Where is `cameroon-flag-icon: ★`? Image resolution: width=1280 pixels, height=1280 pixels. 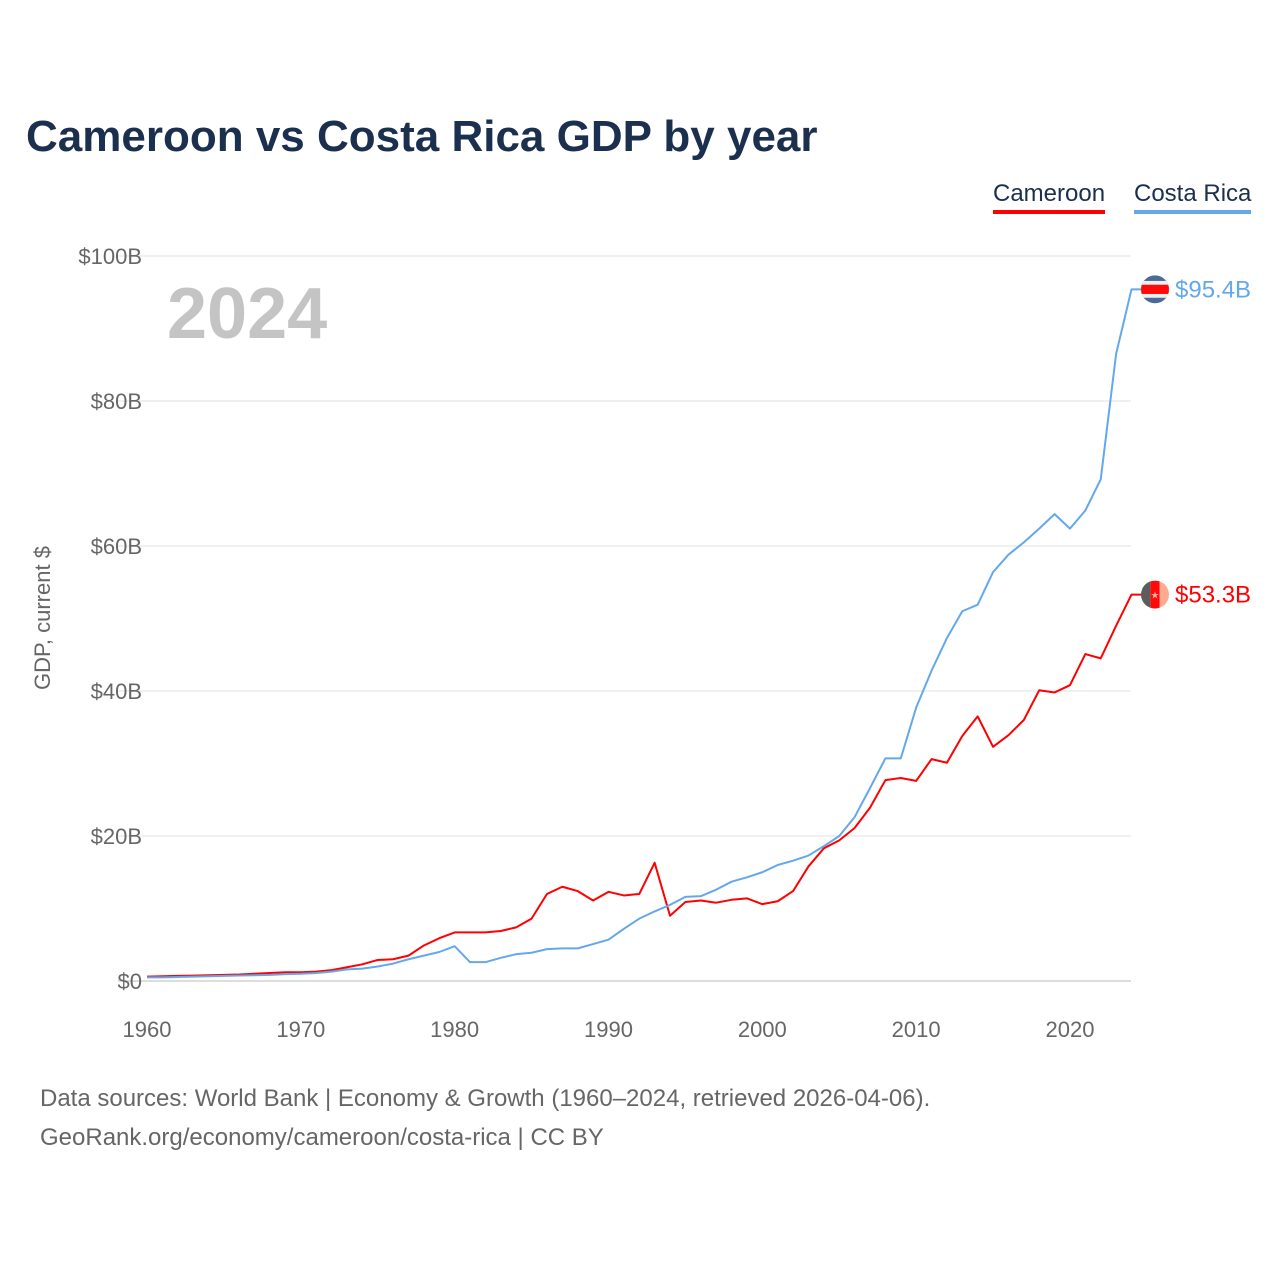
cameroon-flag-icon: ★ is located at coordinates (1155, 594).